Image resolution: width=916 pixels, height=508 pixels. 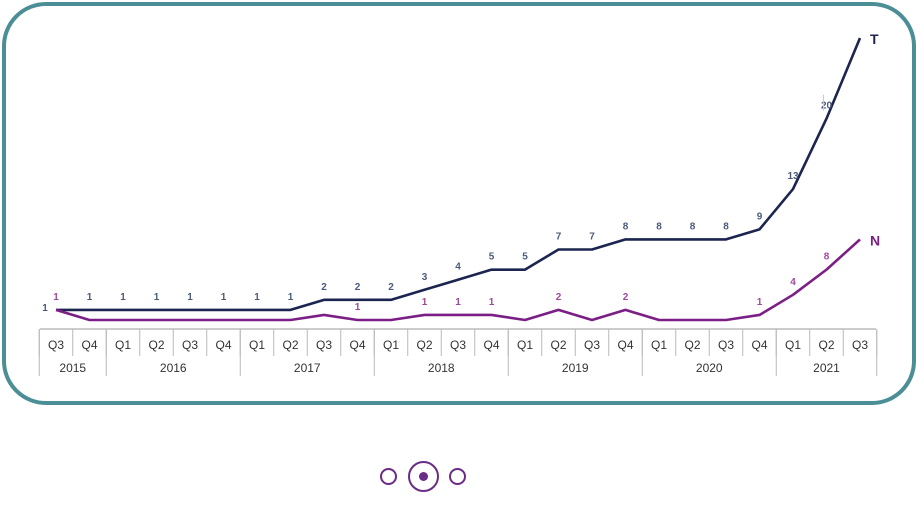 I want to click on series-name-label: N, so click(x=875, y=240).